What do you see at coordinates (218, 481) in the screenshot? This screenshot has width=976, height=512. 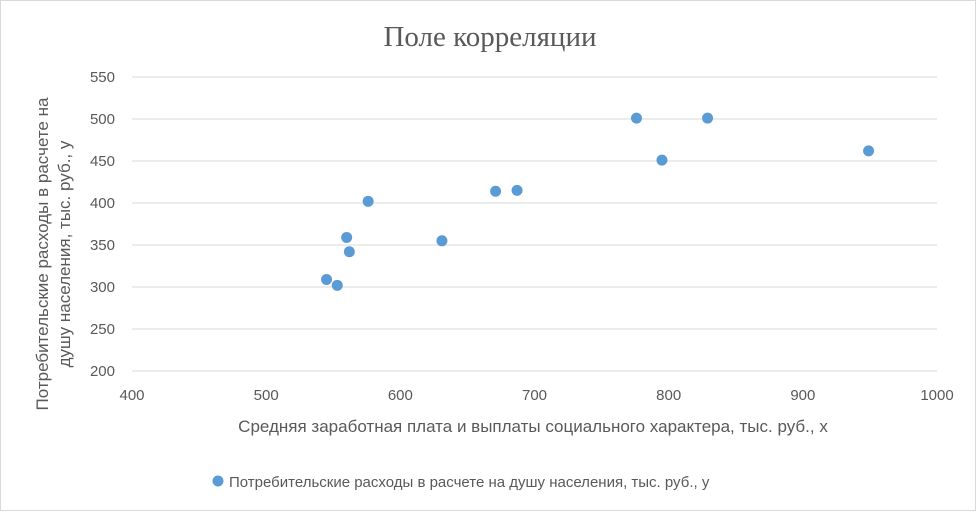 I see `legend-marker` at bounding box center [218, 481].